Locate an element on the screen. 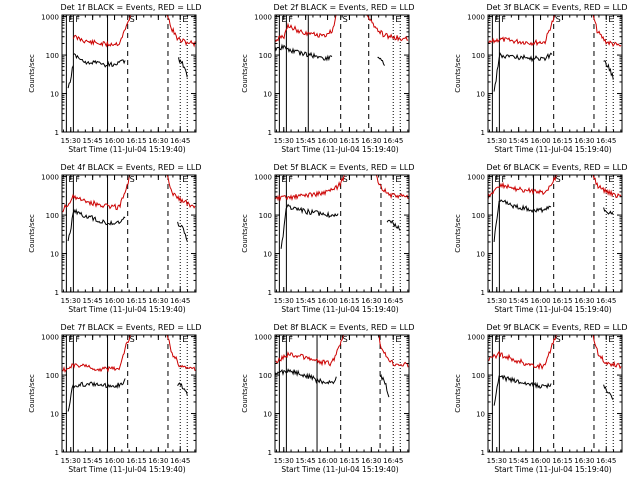 This screenshot has width=640, height=480. chart-title: Det 8f BLACK = Events, RED = LLD is located at coordinates (343, 327).